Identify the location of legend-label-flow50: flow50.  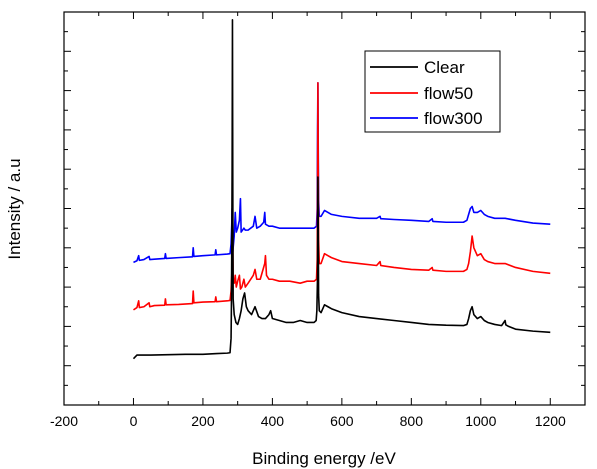
(448, 93).